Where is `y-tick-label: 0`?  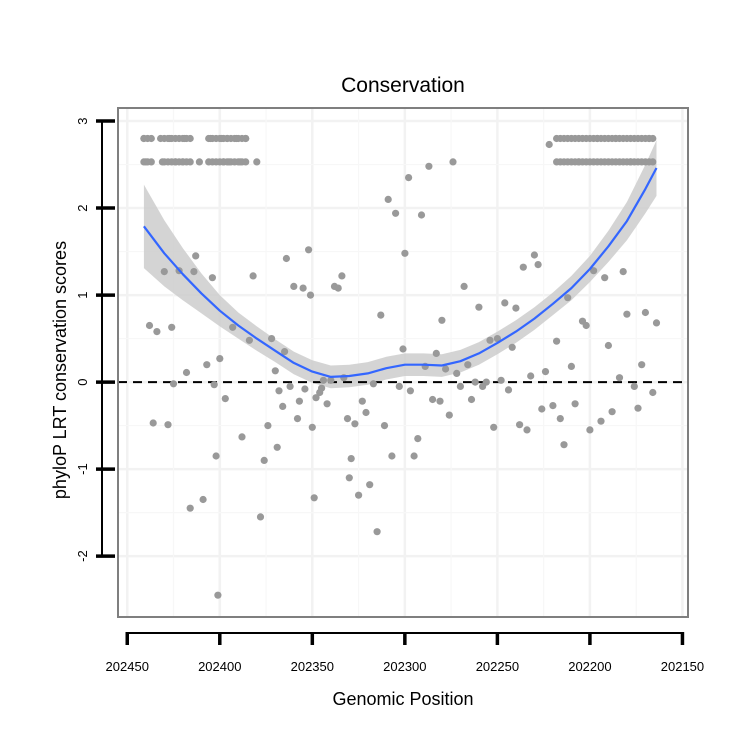 y-tick-label: 0 is located at coordinates (82, 381).